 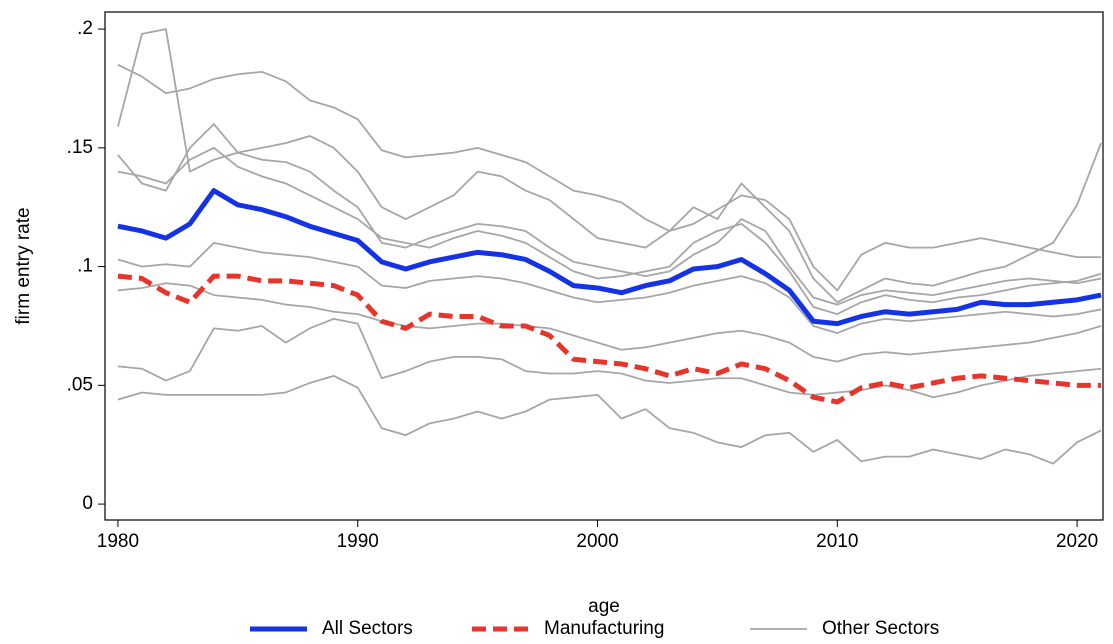 I want to click on x-tick-label: 1980, so click(x=118, y=541).